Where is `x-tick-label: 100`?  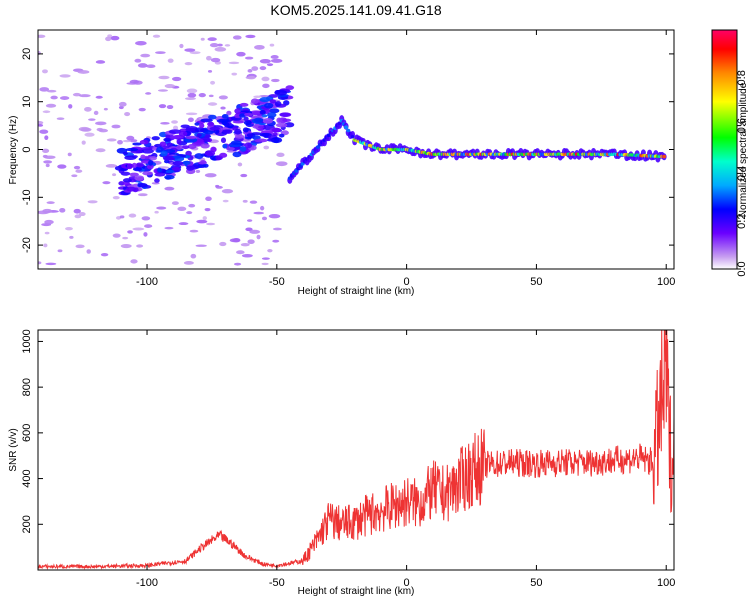
x-tick-label: 100 is located at coordinates (666, 583).